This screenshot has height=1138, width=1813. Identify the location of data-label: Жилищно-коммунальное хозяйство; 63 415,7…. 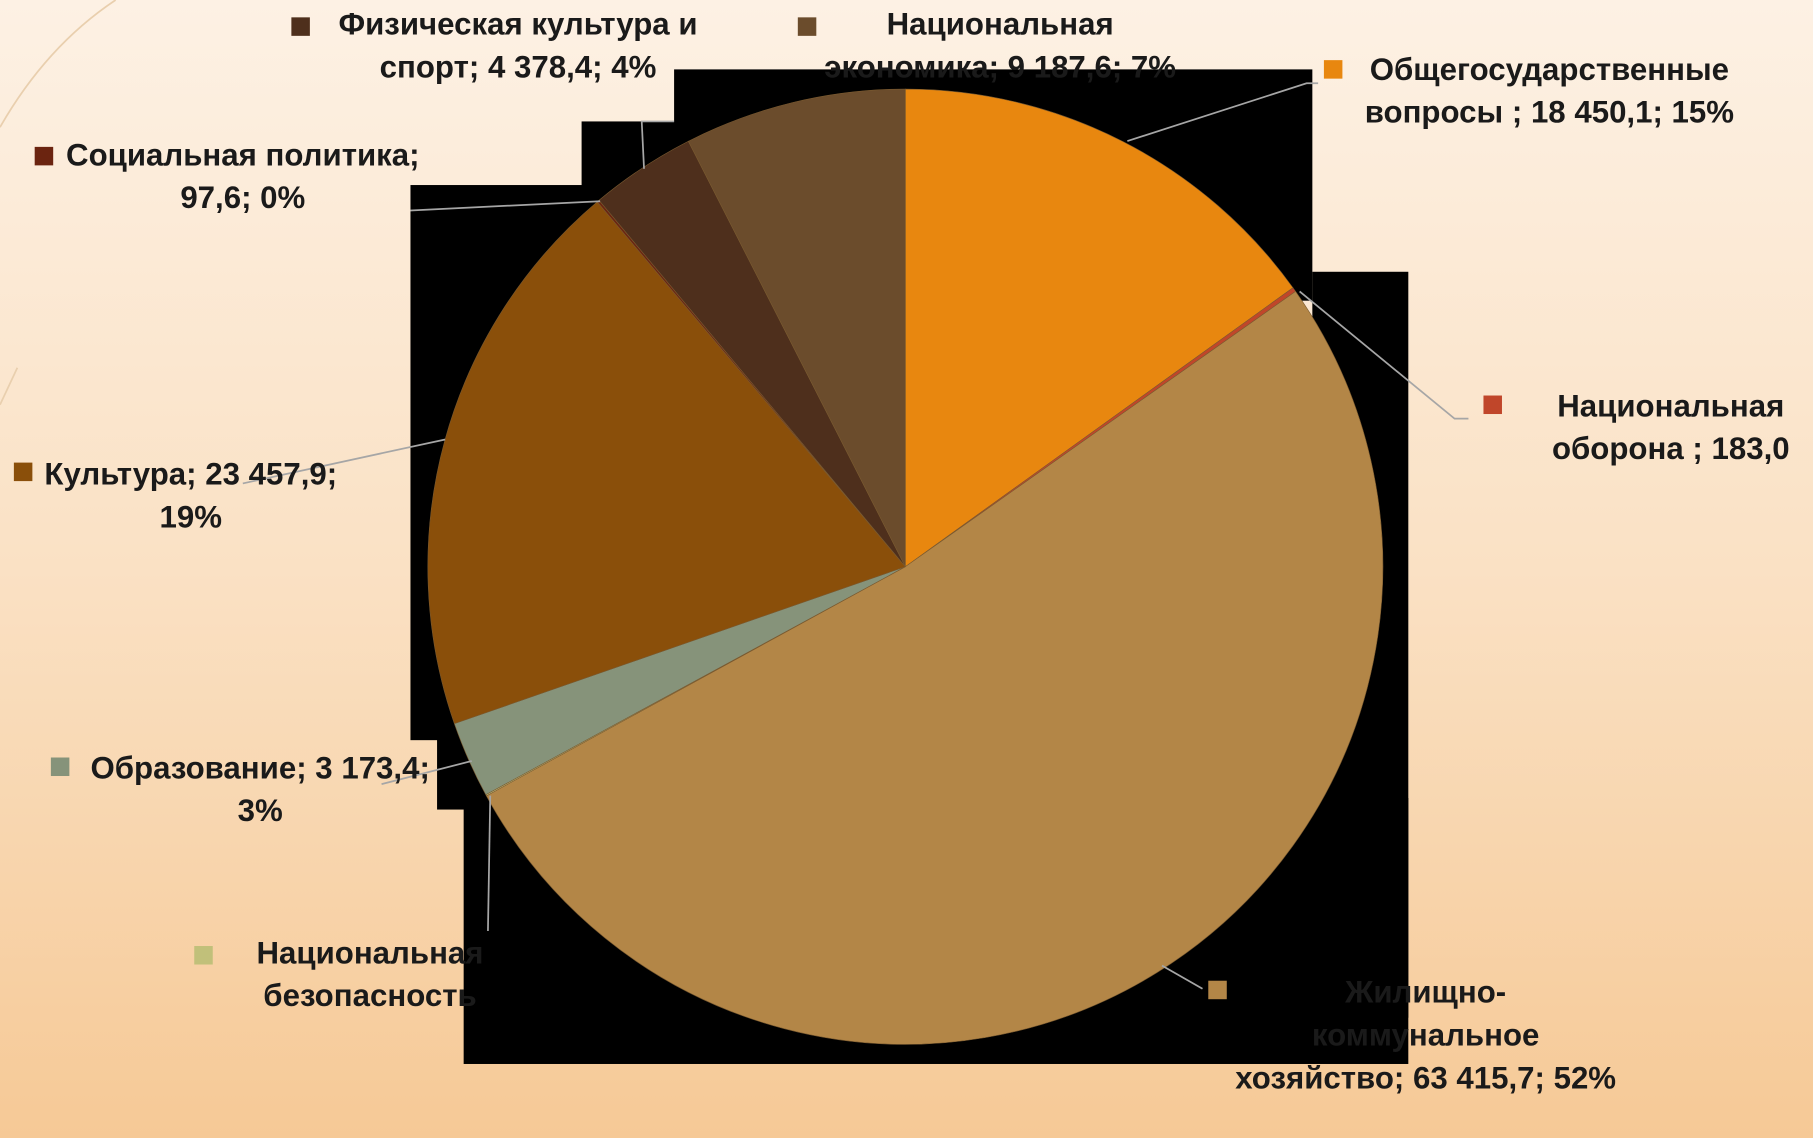
(1426, 1035).